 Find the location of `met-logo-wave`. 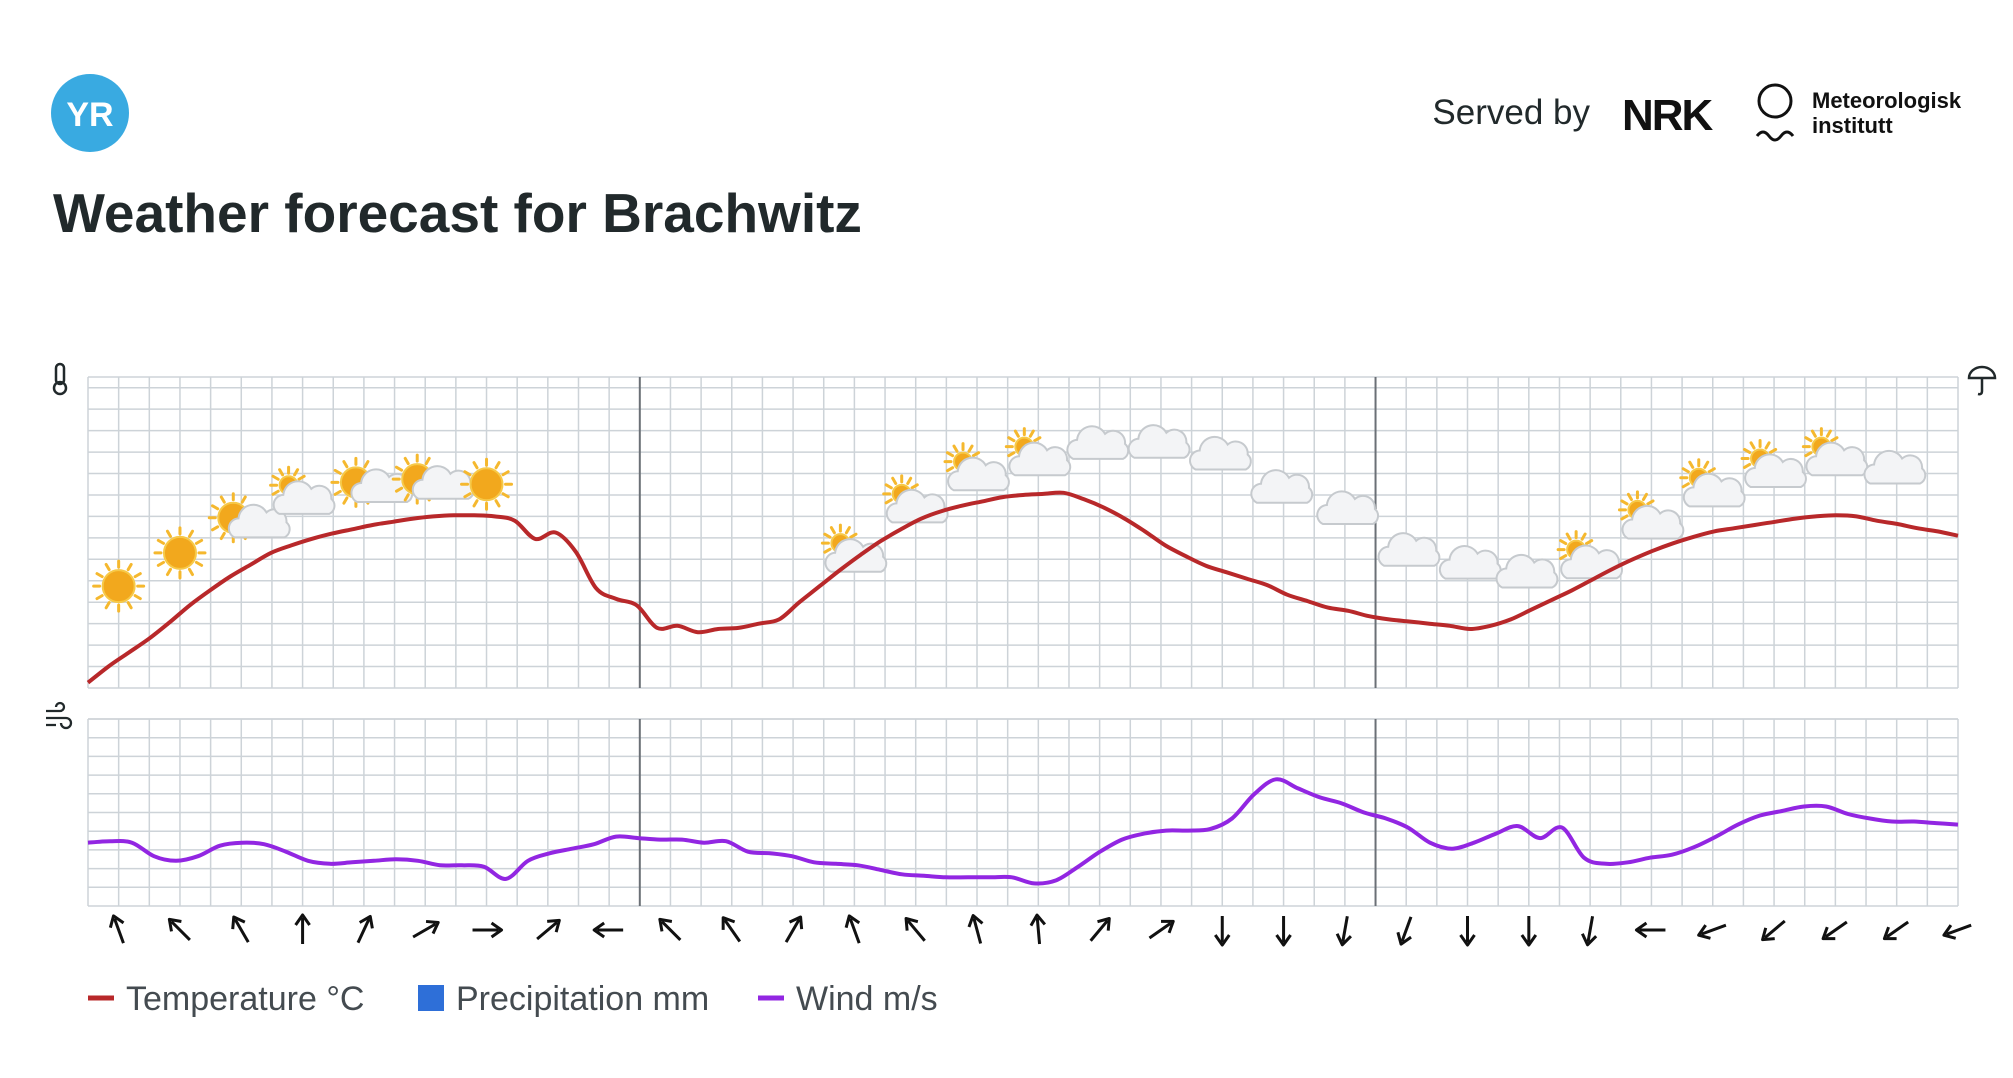

met-logo-wave is located at coordinates (1775, 136).